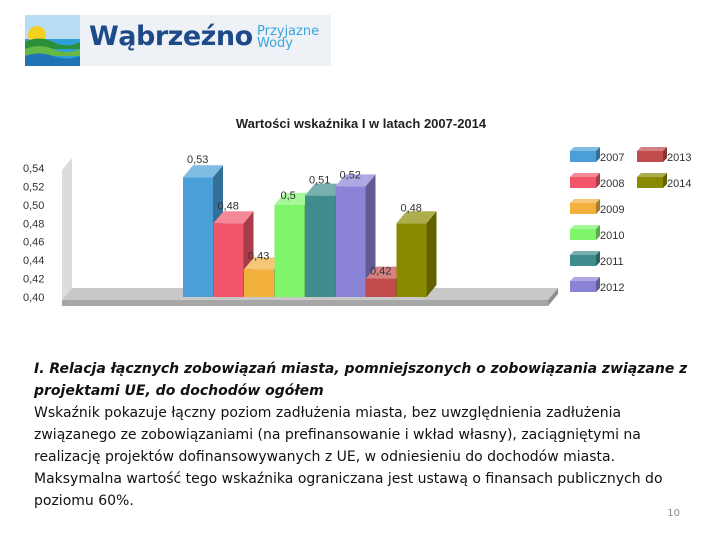  What do you see at coordinates (33, 169) in the screenshot?
I see `y-tick-label: 0,54` at bounding box center [33, 169].